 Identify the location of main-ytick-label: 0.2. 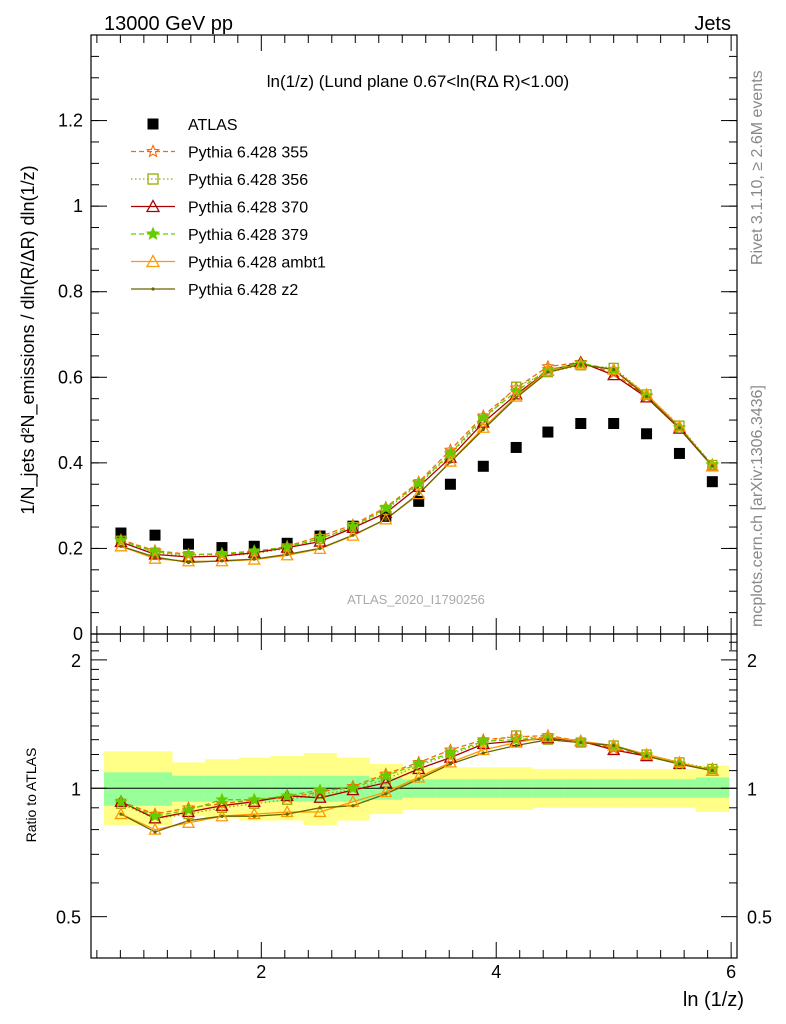
(70, 548).